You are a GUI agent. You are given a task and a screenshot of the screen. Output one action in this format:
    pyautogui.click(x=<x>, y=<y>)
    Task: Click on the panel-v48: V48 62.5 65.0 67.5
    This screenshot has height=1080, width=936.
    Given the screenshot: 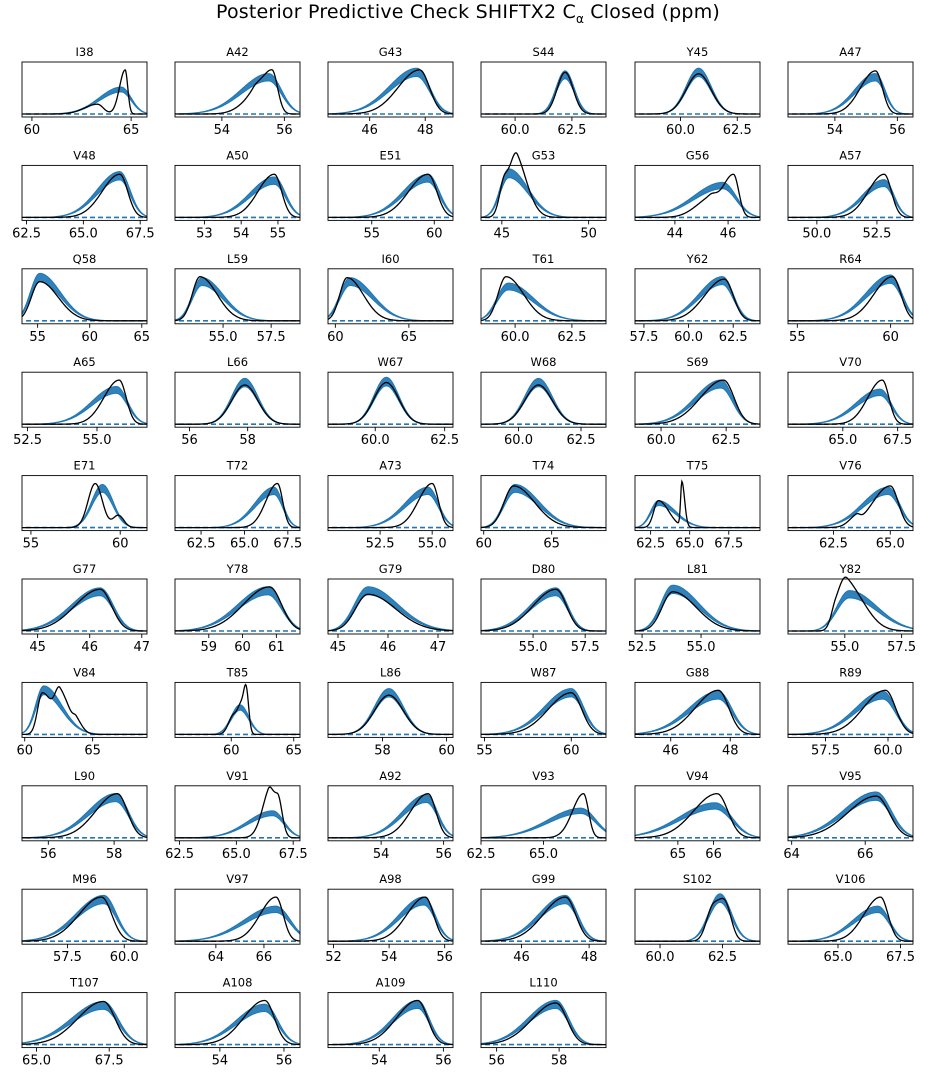 What is the action you would take?
    pyautogui.click(x=83, y=194)
    